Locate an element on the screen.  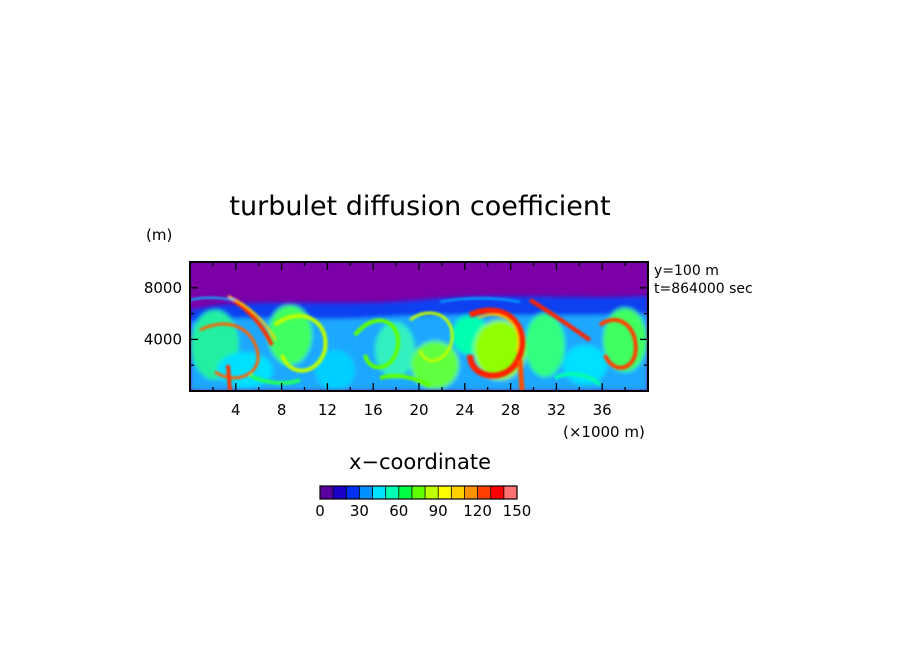
colorbar-tick-label: 60 is located at coordinates (398, 511).